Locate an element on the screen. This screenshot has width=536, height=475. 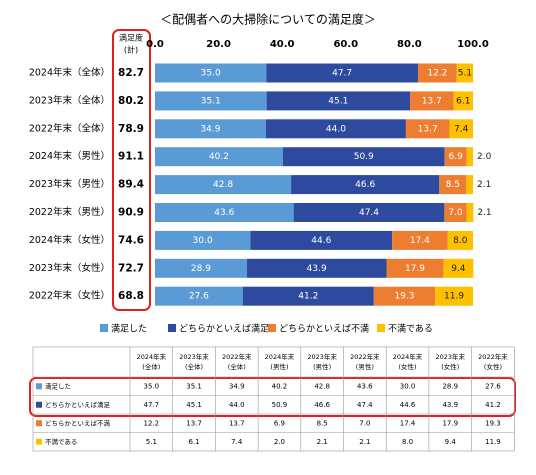
table-cell: 6.9 is located at coordinates (279, 423).